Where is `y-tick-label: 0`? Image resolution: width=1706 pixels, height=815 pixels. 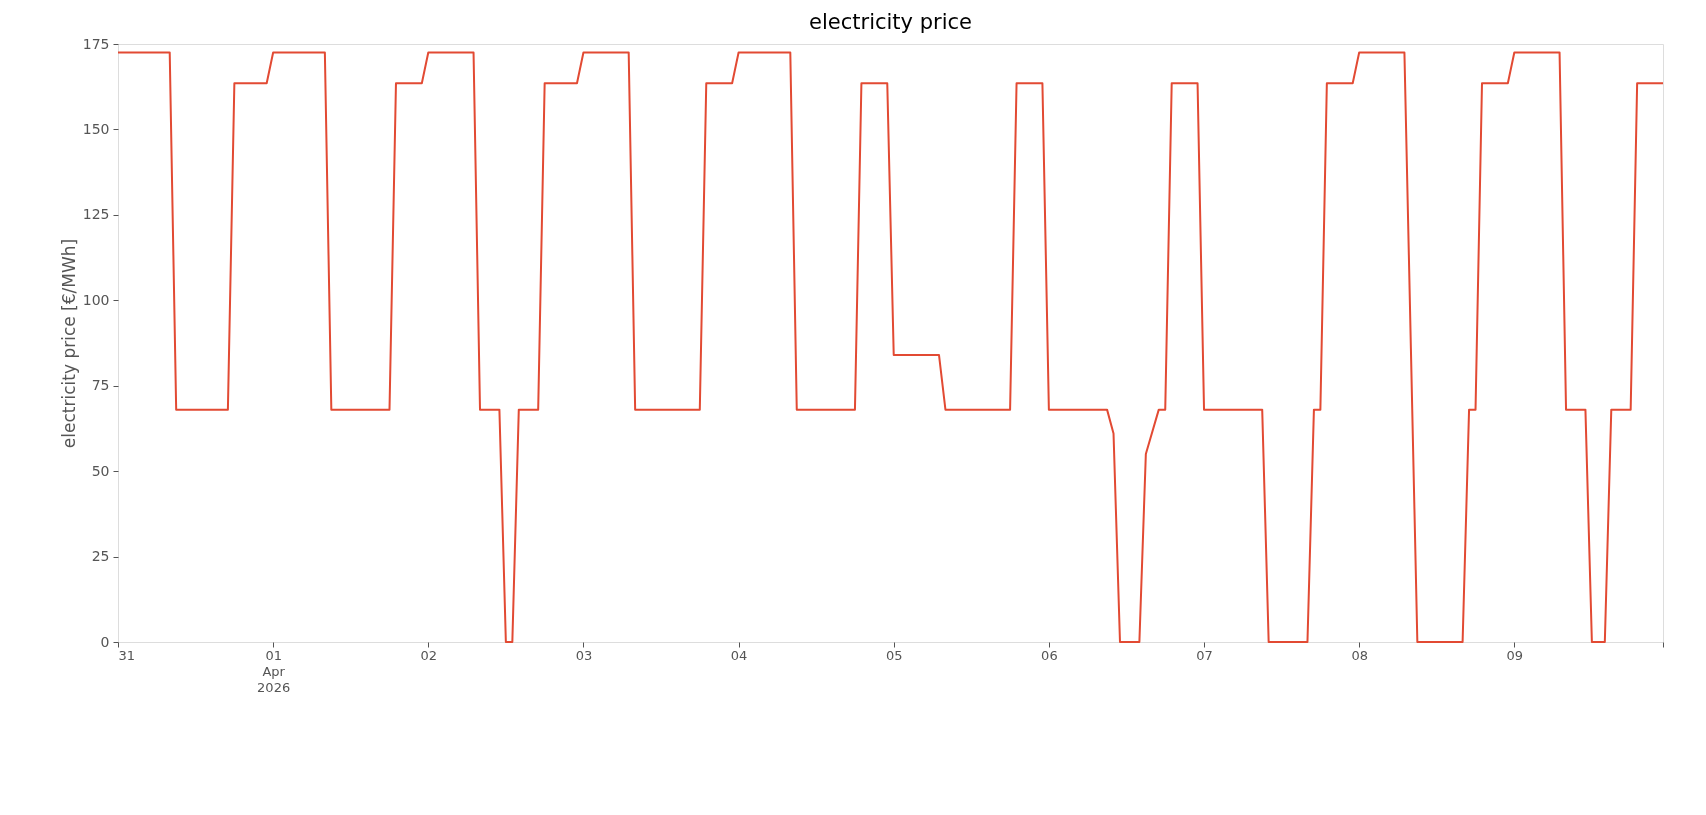
y-tick-label: 0 is located at coordinates (105, 641).